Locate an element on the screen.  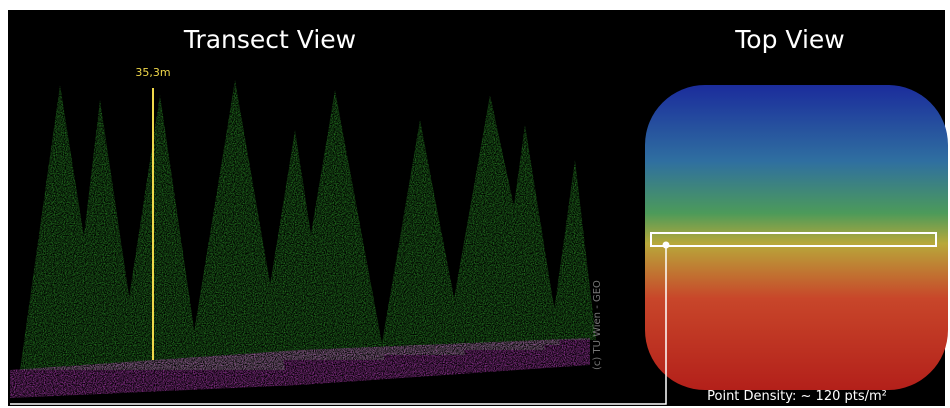
copyright: (c) TU Wien - GEO is located at coordinates (597, 325).